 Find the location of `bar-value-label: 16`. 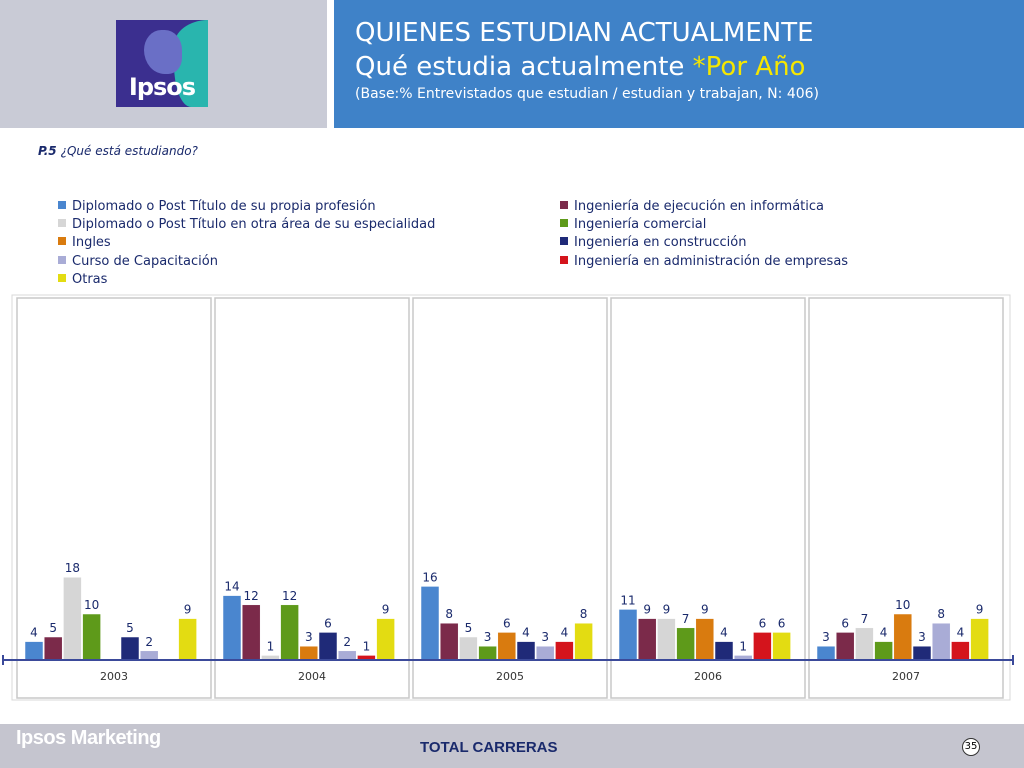

bar-value-label: 16 is located at coordinates (429, 577).